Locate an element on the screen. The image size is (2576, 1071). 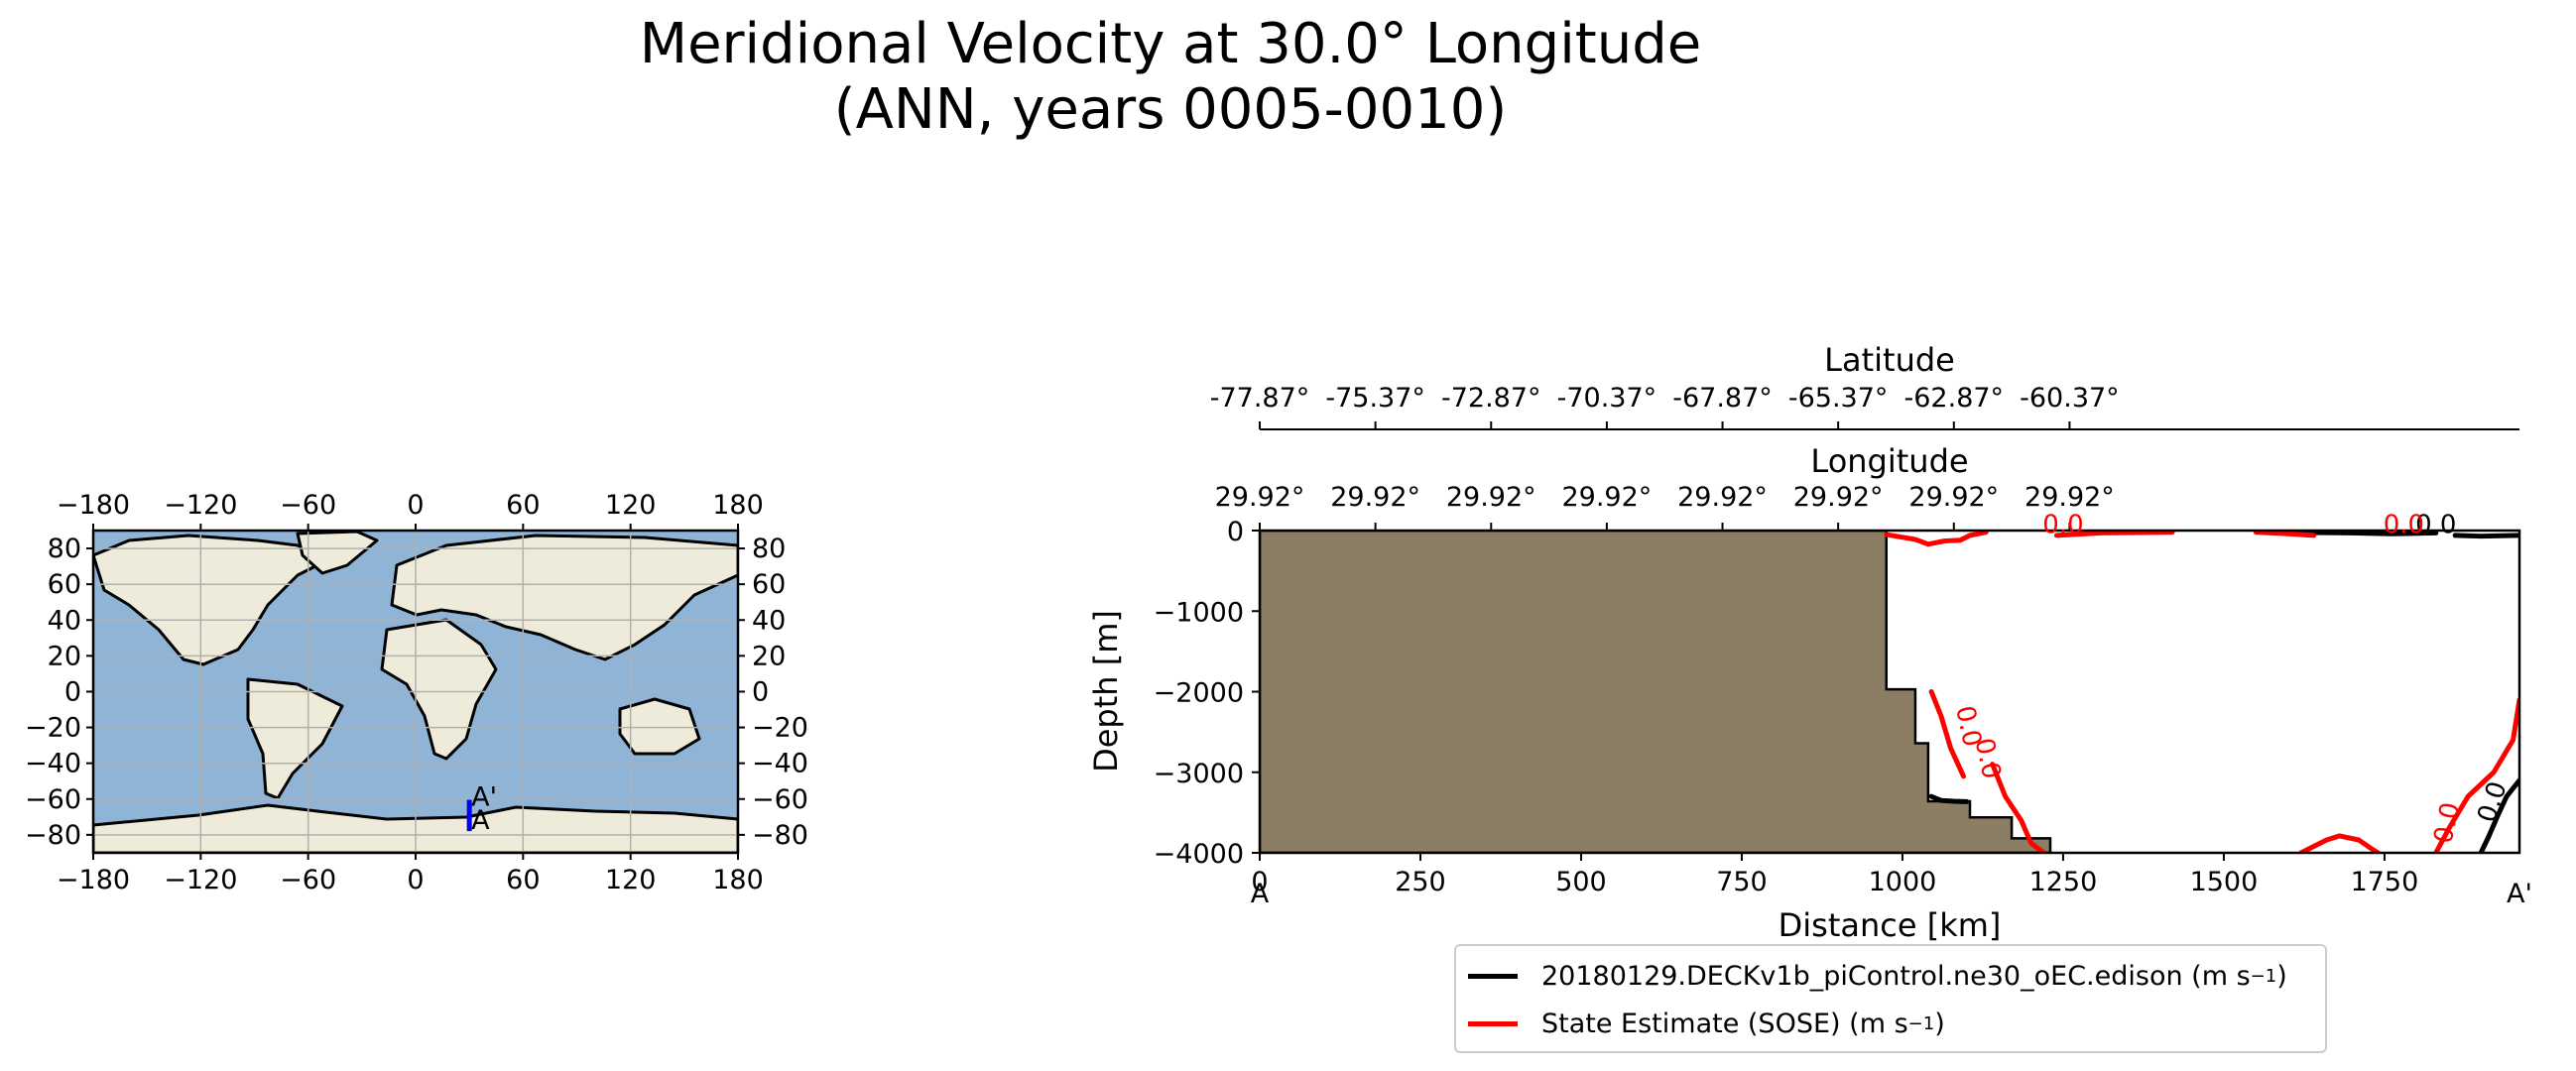
map-right-tick-label: −20 is located at coordinates (780, 728).